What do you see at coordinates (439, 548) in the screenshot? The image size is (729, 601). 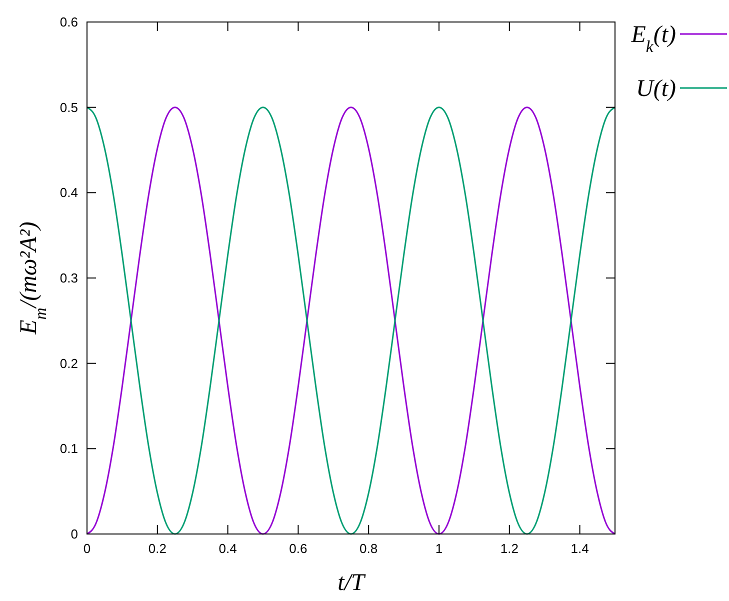 I see `x-tick-label: 1` at bounding box center [439, 548].